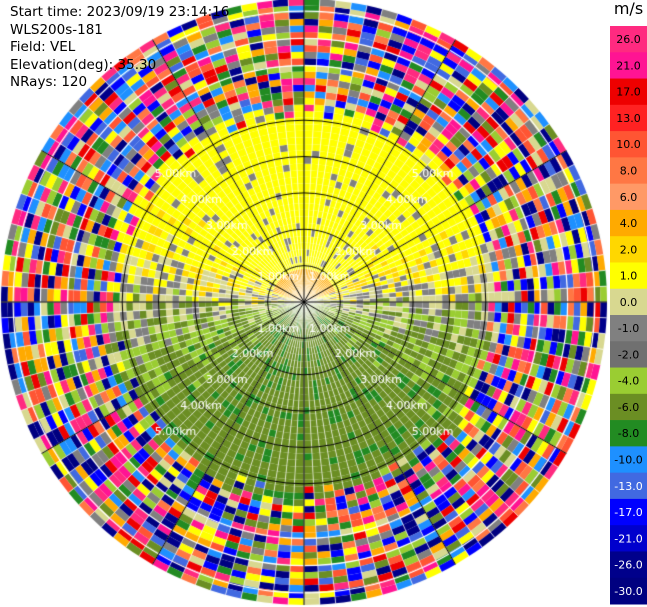  I want to click on colorbar-tick-label: -2.0, so click(628, 354).